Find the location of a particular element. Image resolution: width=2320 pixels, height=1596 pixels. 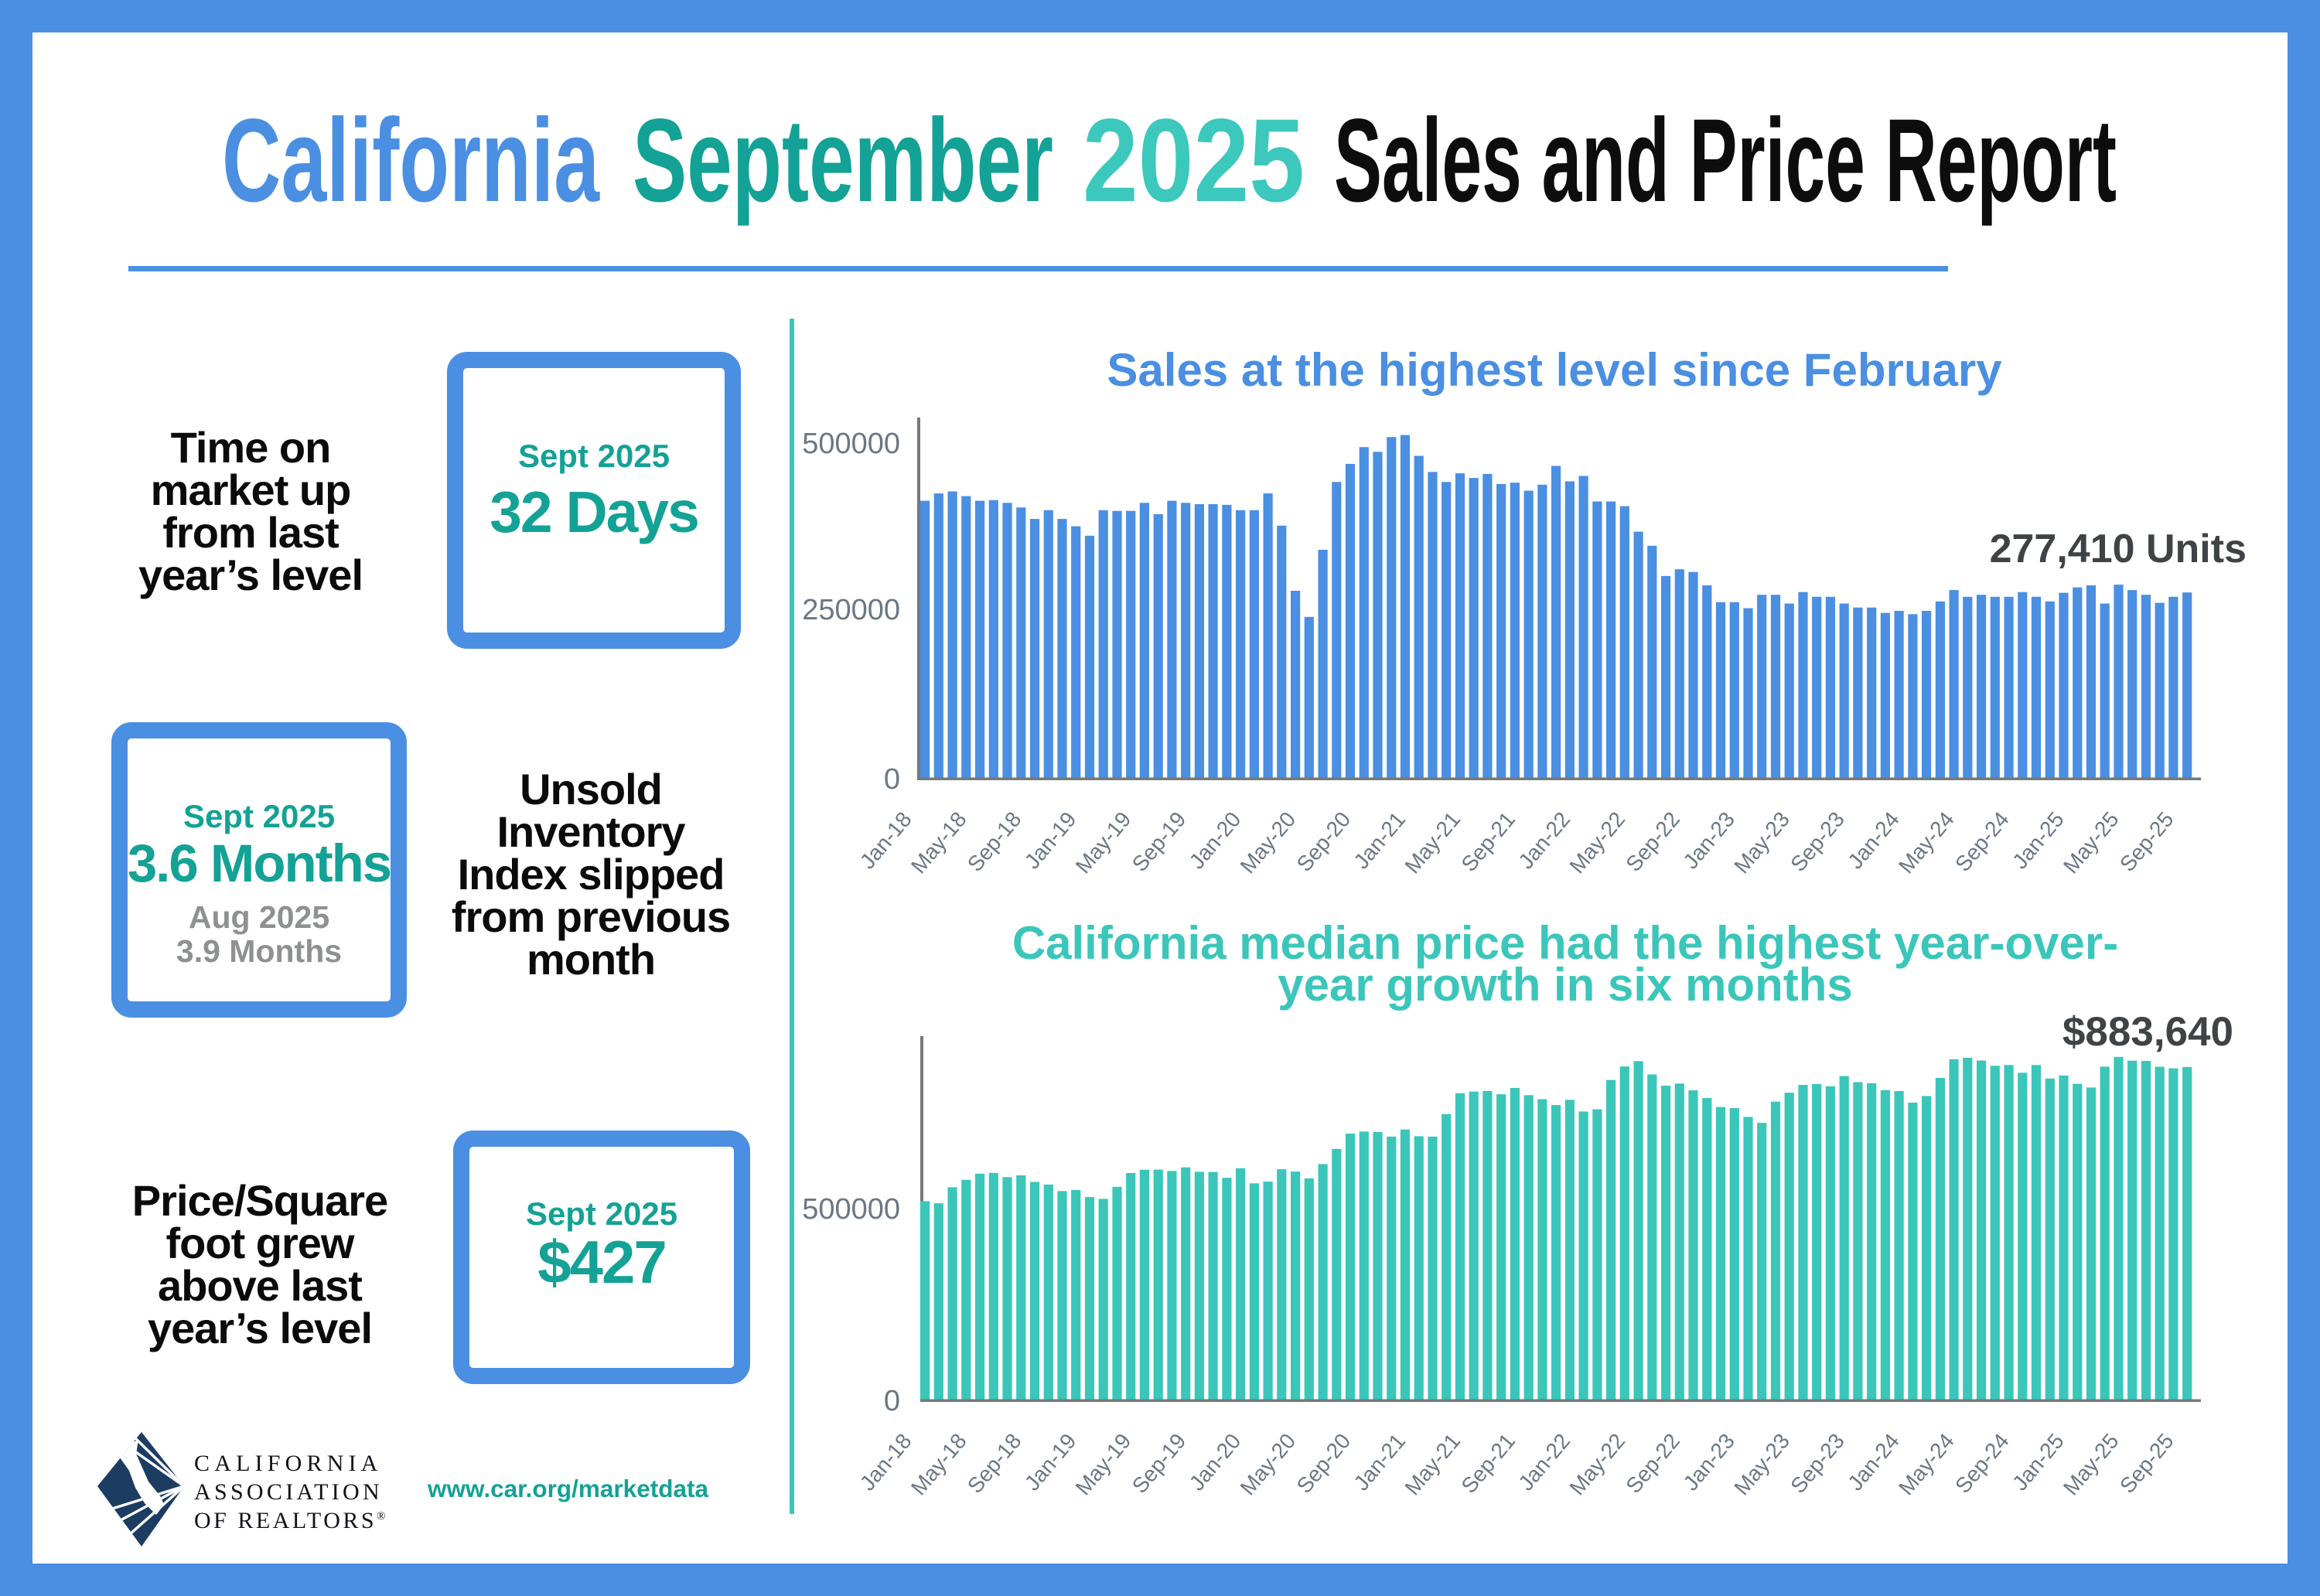

svg-text: OF REALTORS® is located at coordinates (291, 1520).